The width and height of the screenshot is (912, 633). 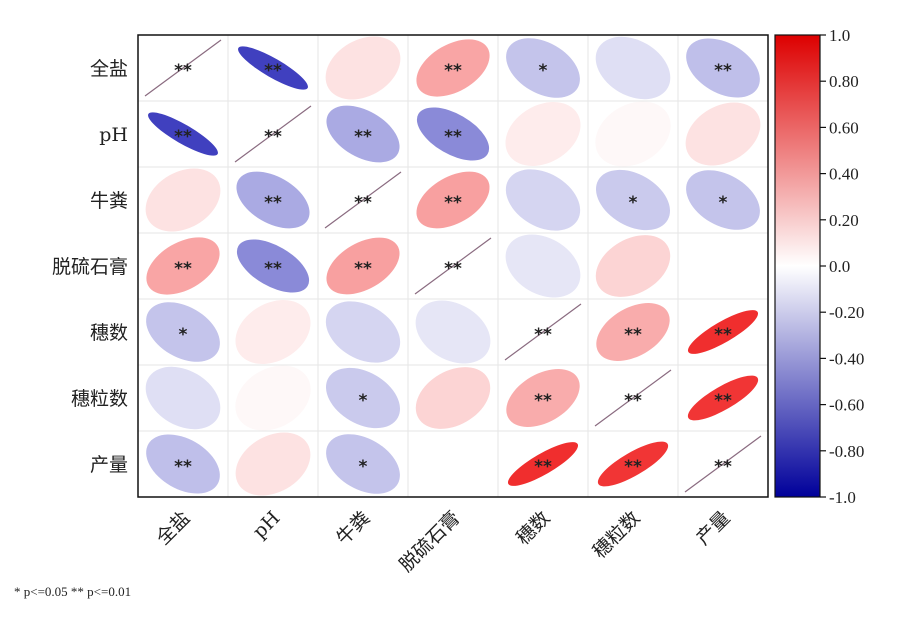 I want to click on y-axis-label: pH, so click(x=113, y=135).